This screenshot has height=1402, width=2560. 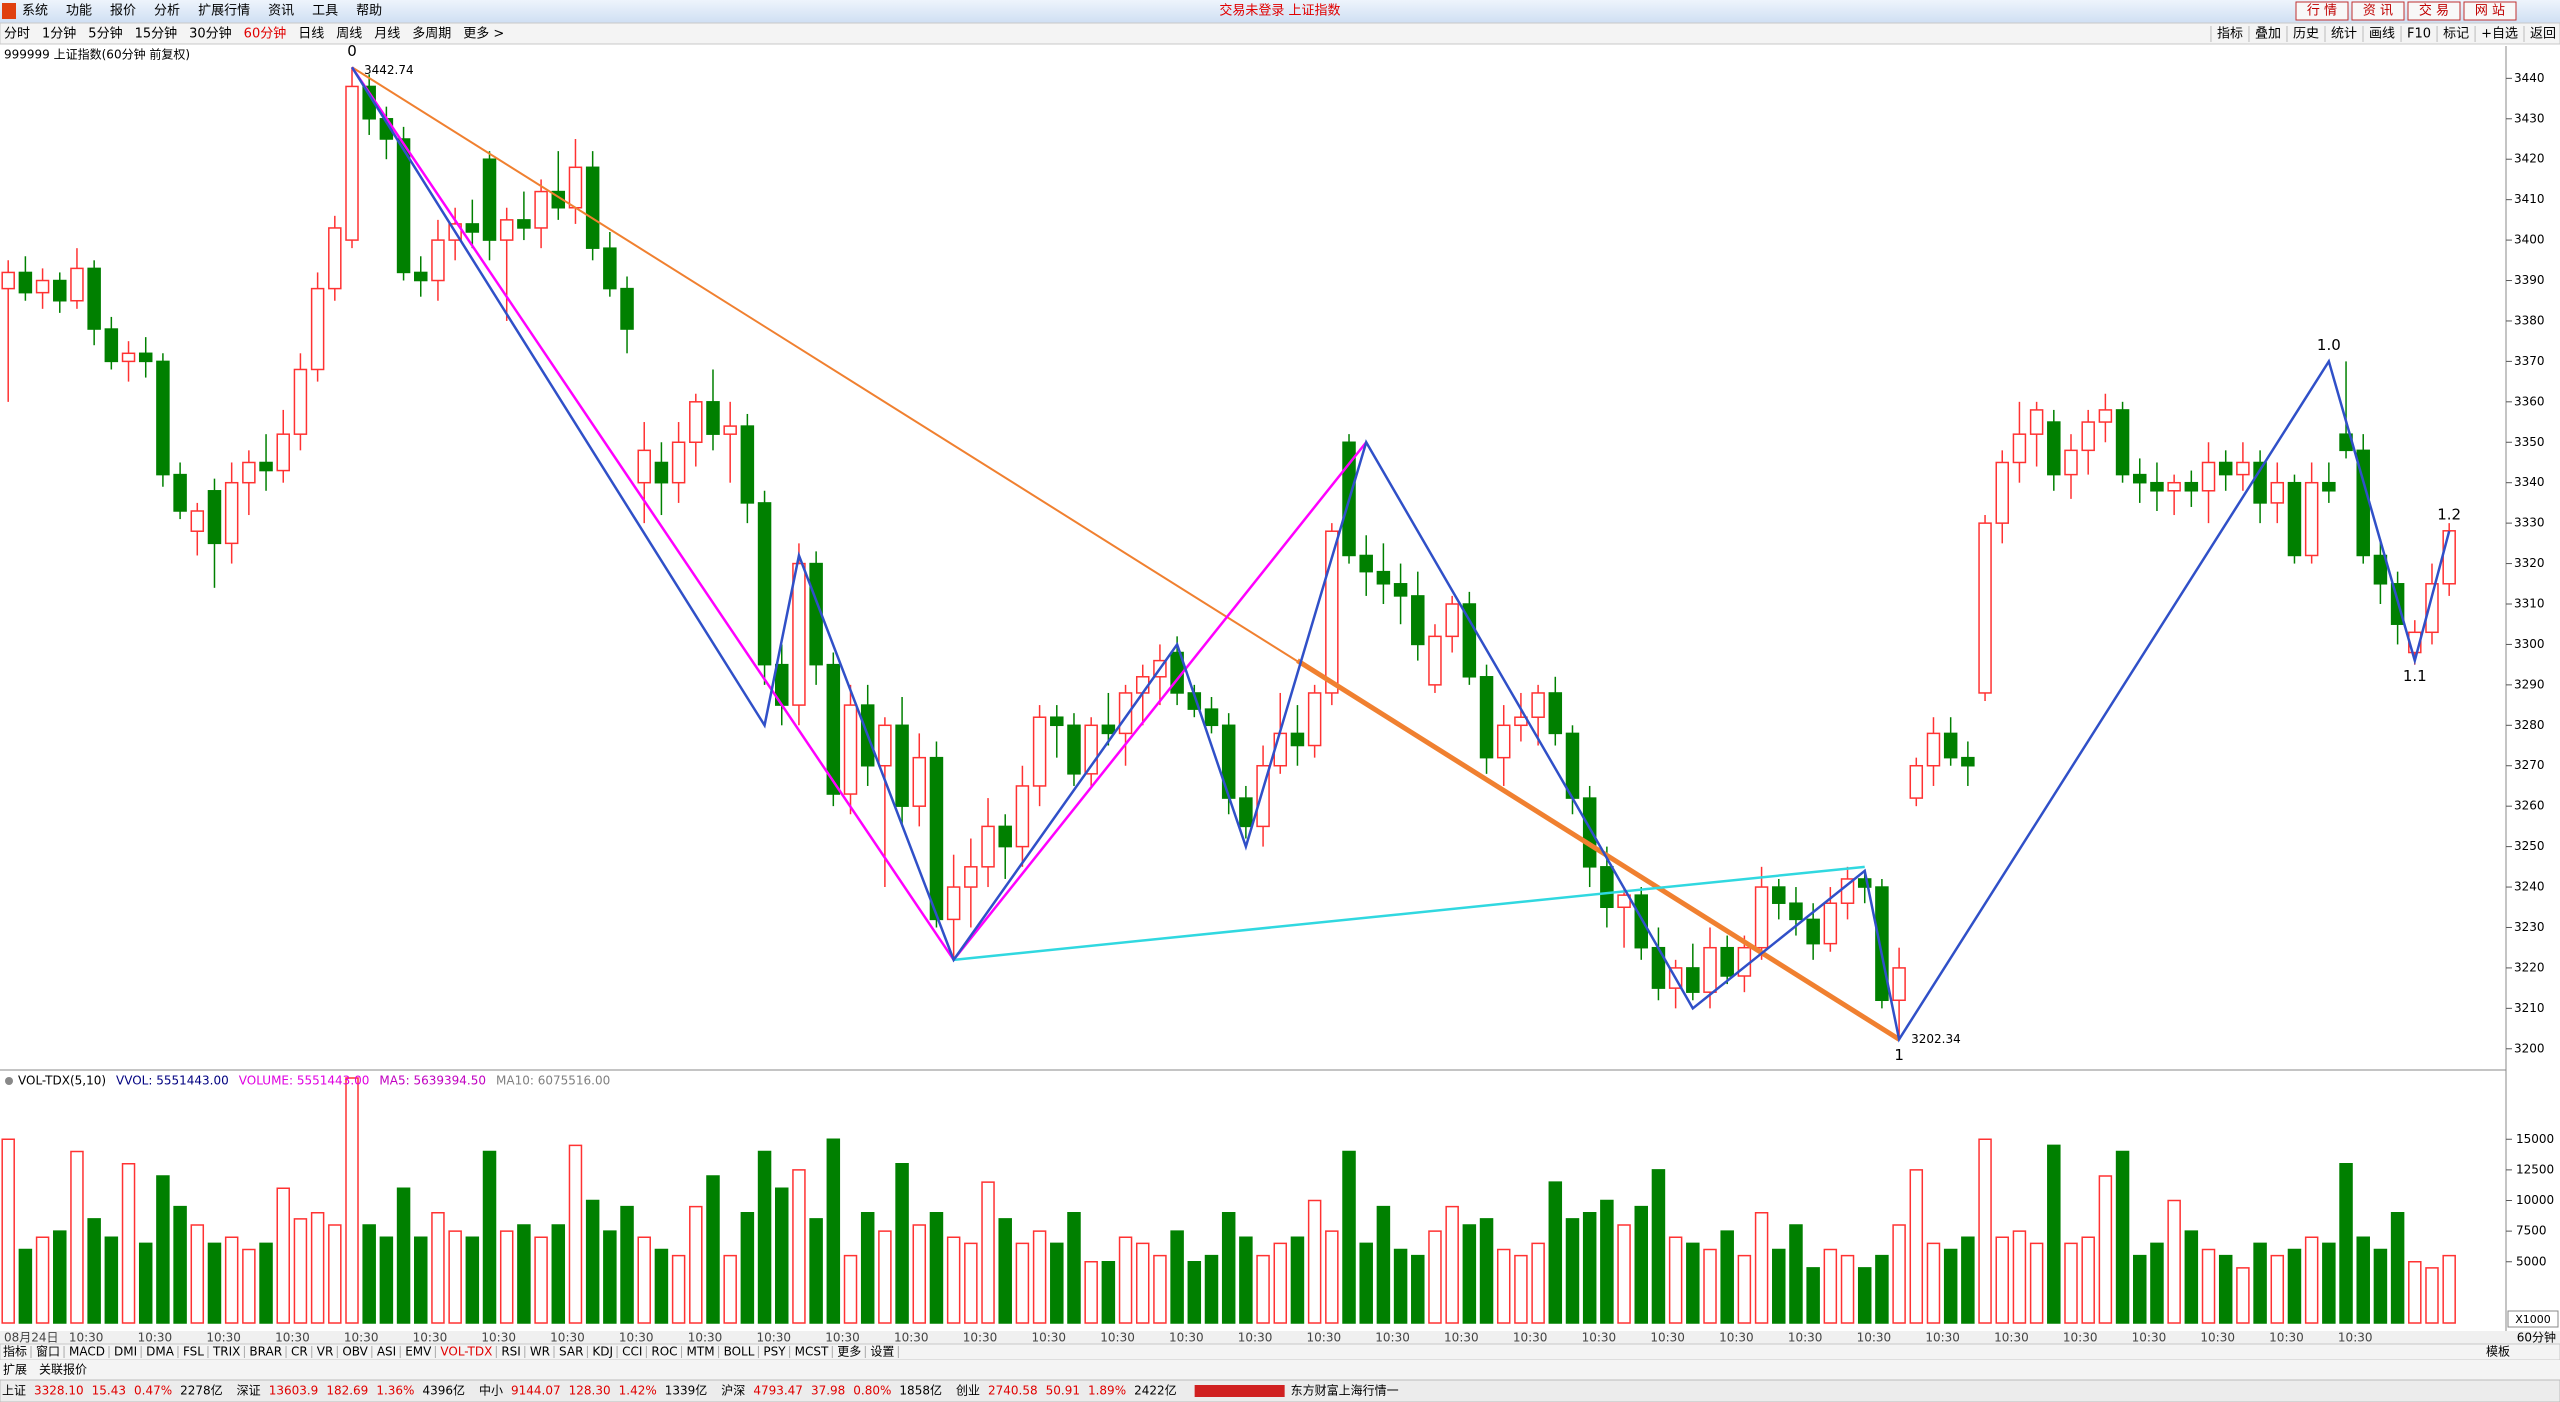 What do you see at coordinates (160, 1352) in the screenshot?
I see `indicator-tab: DMA` at bounding box center [160, 1352].